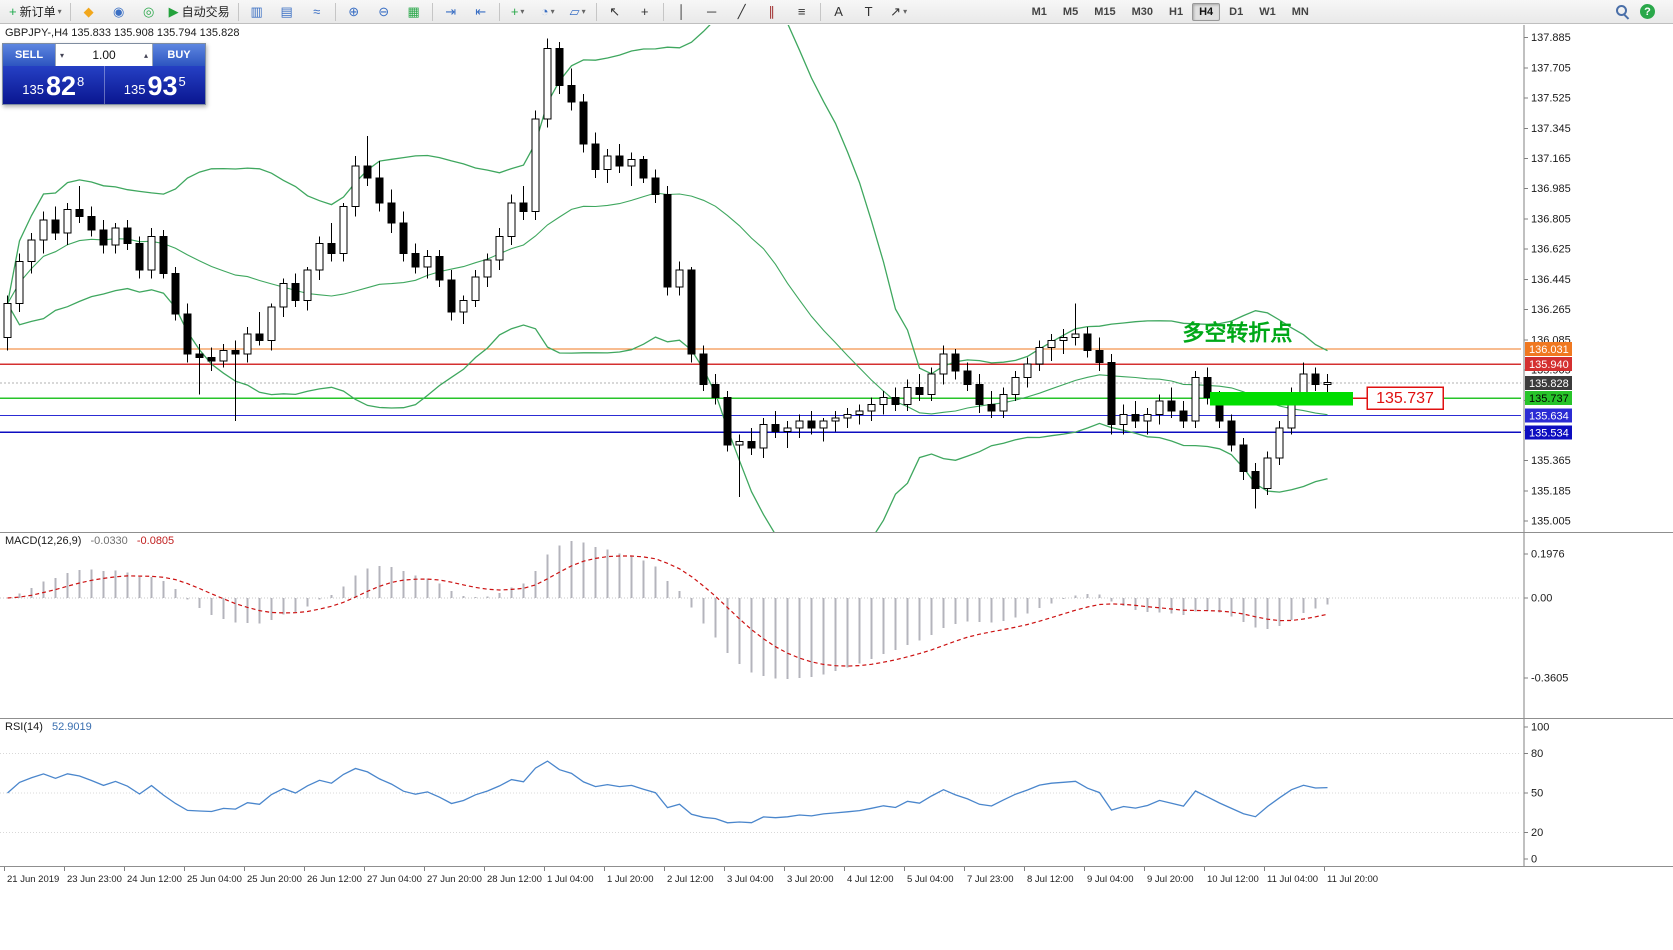  I want to click on crosshair-icon: +, so click(645, 12).